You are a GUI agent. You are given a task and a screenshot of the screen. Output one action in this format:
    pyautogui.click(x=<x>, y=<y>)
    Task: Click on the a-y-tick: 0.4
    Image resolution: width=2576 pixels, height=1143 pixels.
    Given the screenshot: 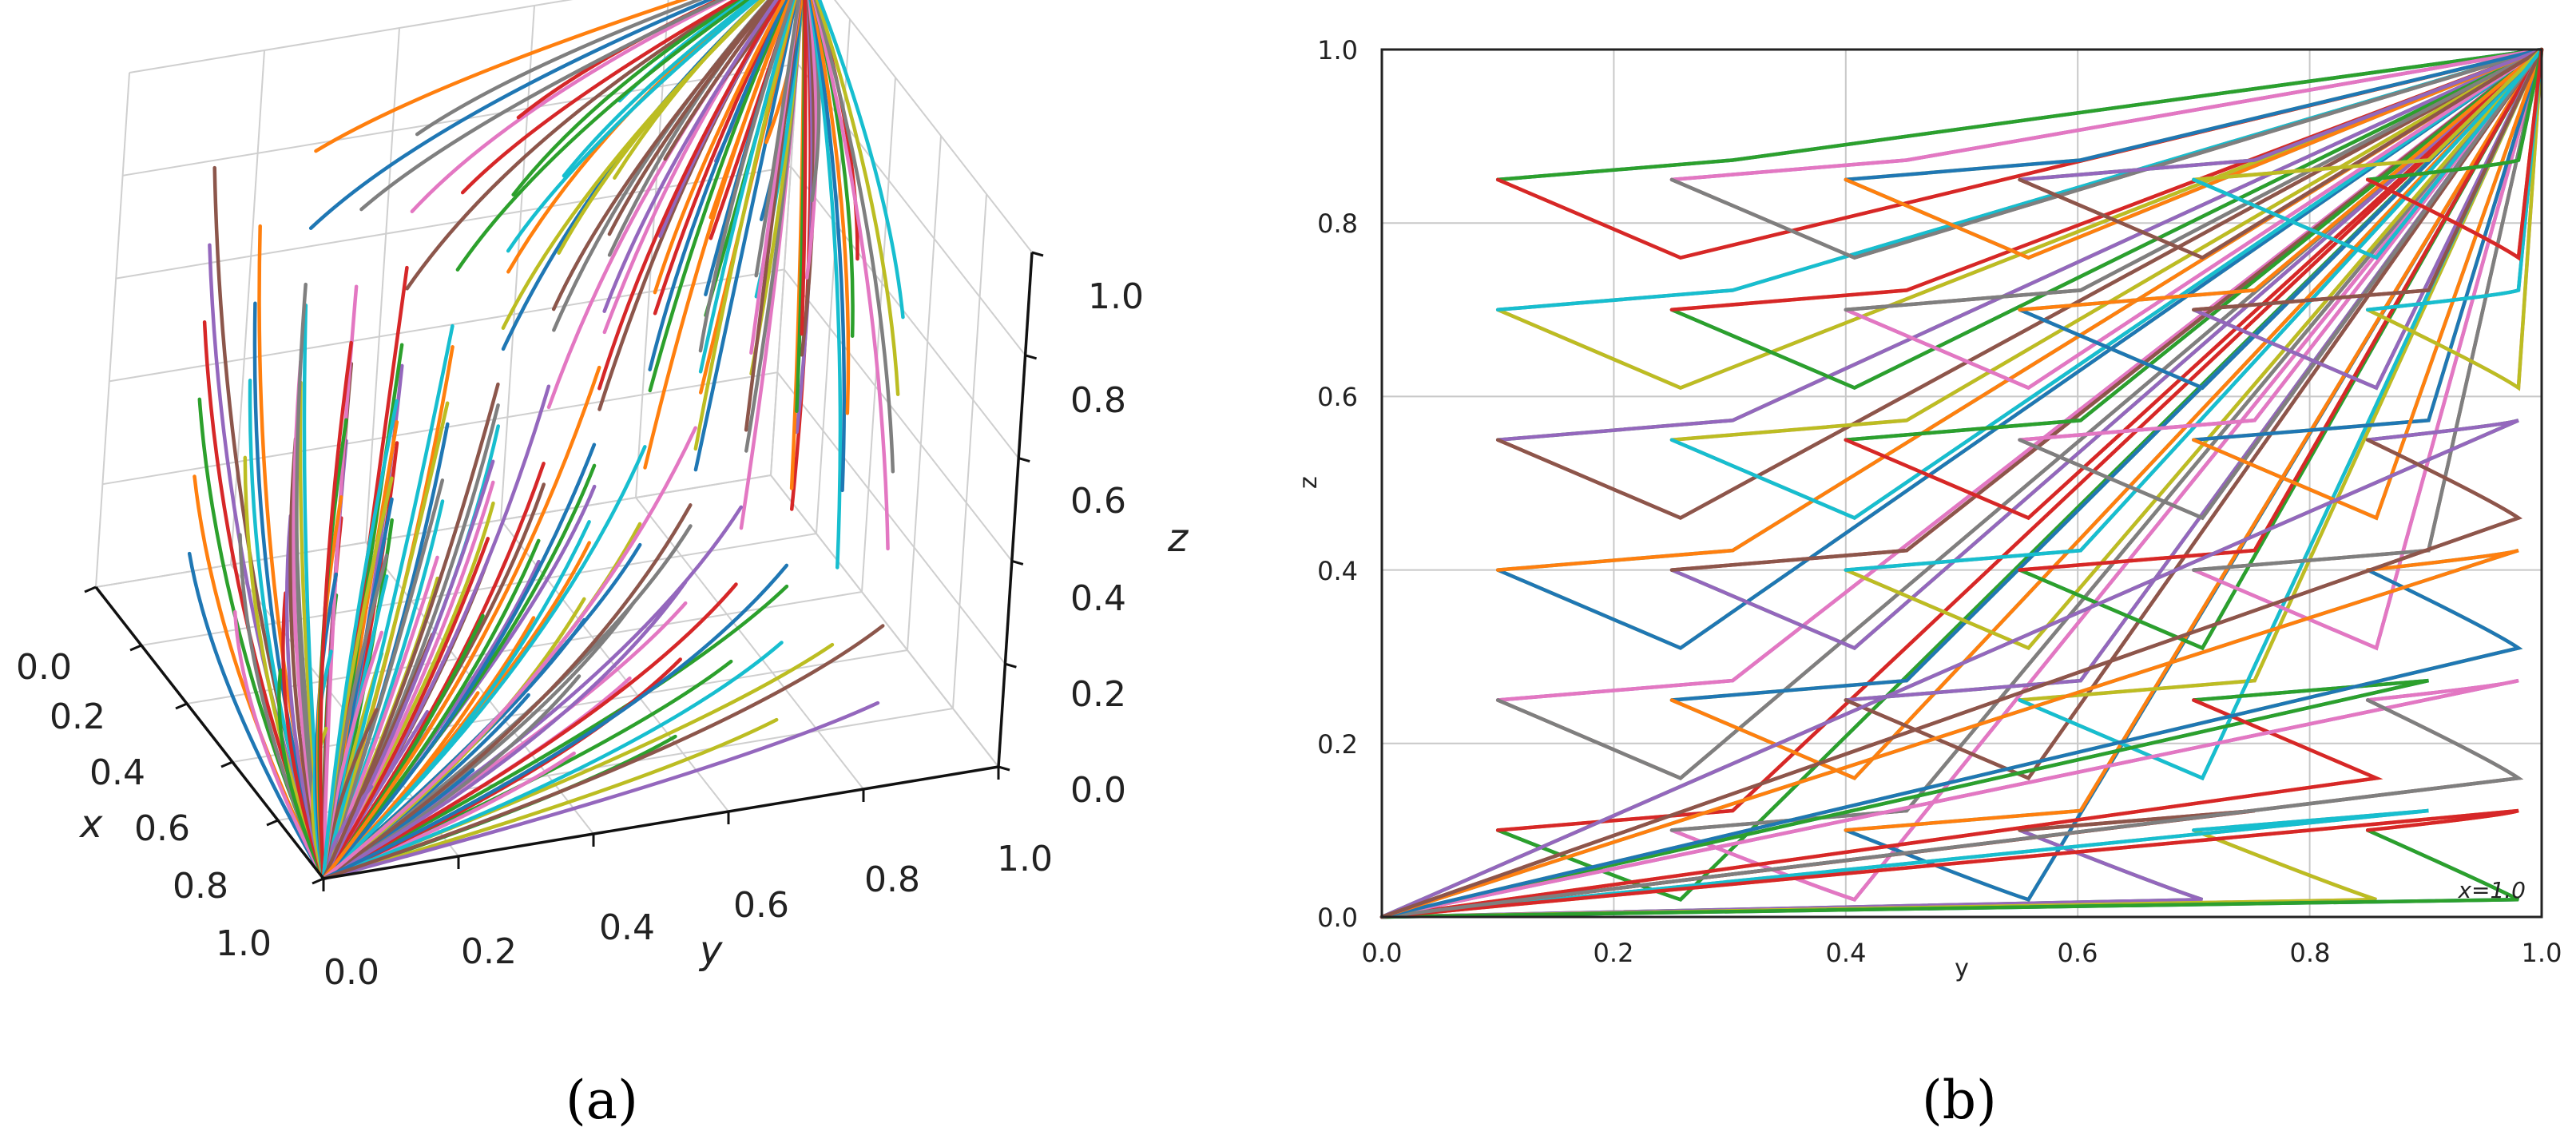 What is the action you would take?
    pyautogui.click(x=627, y=928)
    